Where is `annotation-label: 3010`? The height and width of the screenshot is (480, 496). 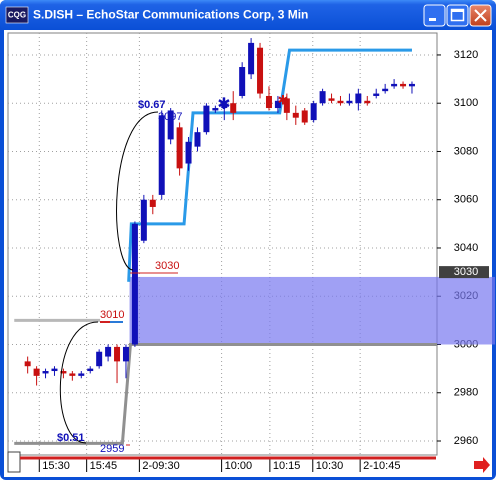 annotation-label: 3010 is located at coordinates (112, 315).